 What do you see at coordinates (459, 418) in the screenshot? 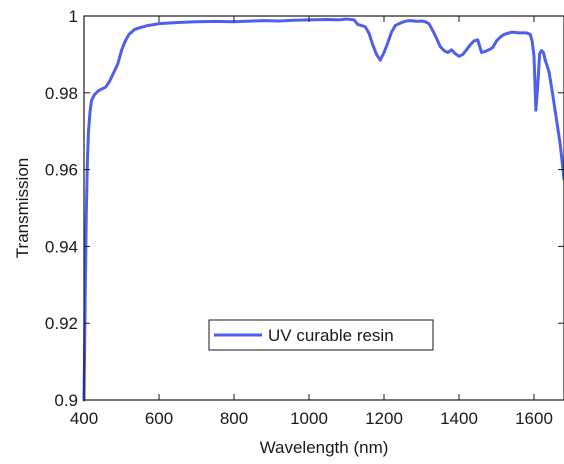
I see `x-tick-label: 1400` at bounding box center [459, 418].